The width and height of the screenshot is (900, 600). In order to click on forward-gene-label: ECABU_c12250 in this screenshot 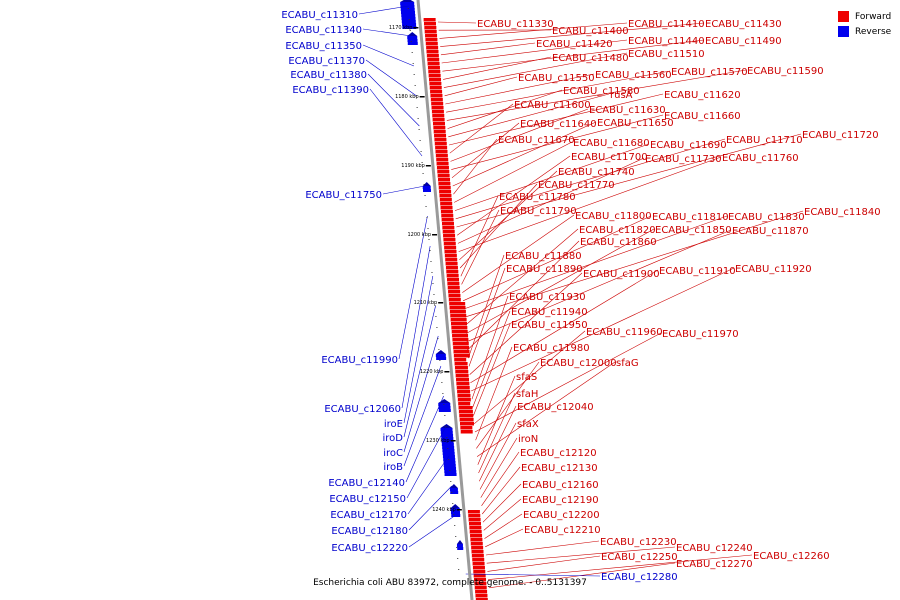, I will do `click(639, 557)`.